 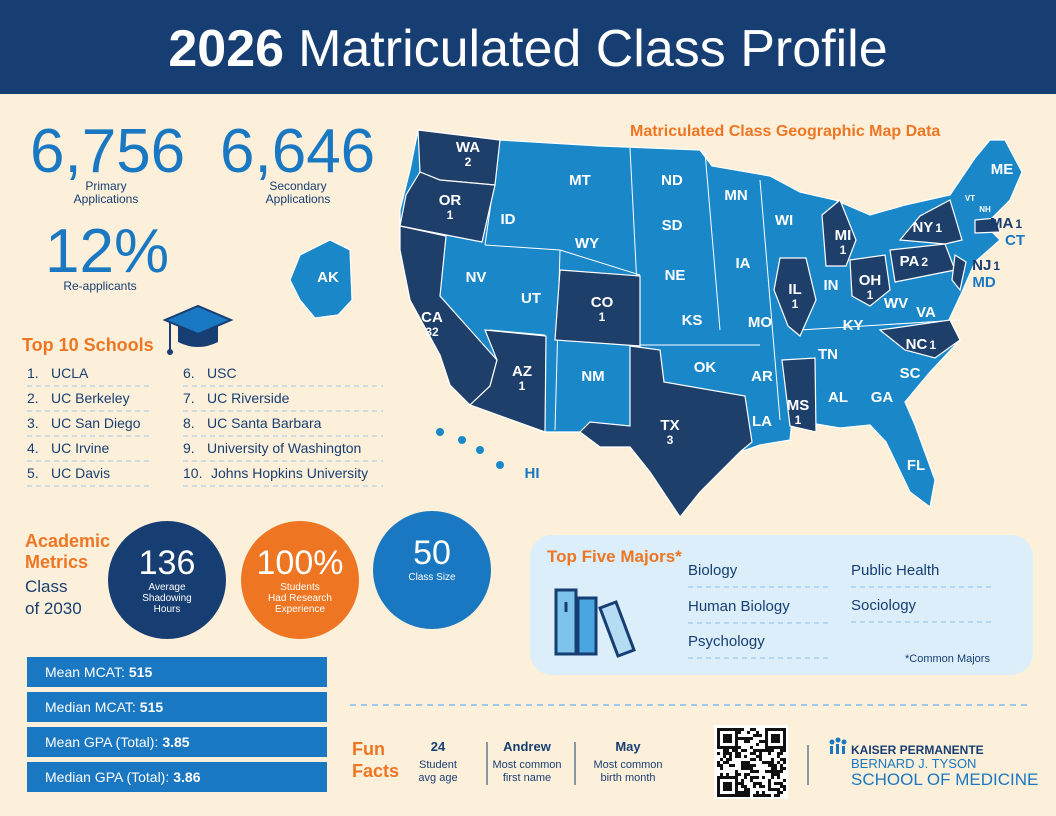 What do you see at coordinates (913, 763) in the screenshot?
I see `logo-name: BERNARD J. TYSON` at bounding box center [913, 763].